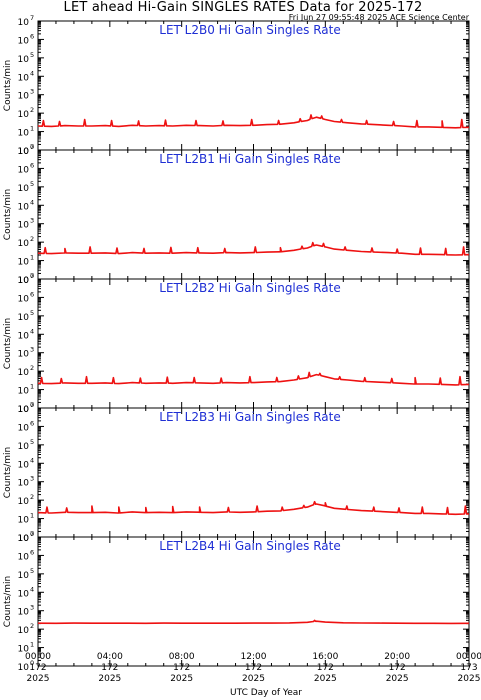 The width and height of the screenshot is (481, 700). Describe the element at coordinates (182, 657) in the screenshot. I see `x-tick-time: 08:00` at that location.